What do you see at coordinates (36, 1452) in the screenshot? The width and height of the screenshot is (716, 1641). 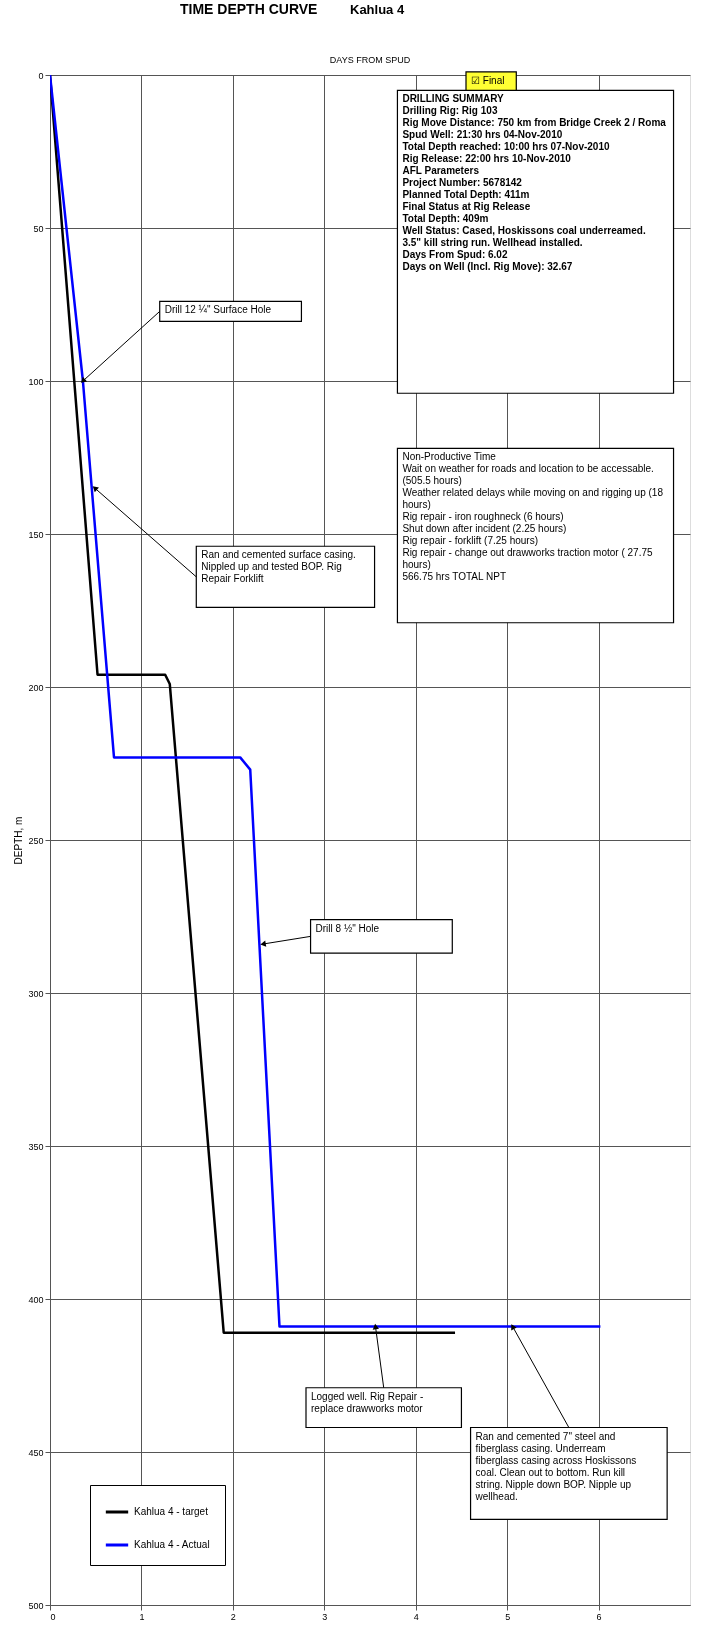 I see `y-tick-label: 450` at bounding box center [36, 1452].